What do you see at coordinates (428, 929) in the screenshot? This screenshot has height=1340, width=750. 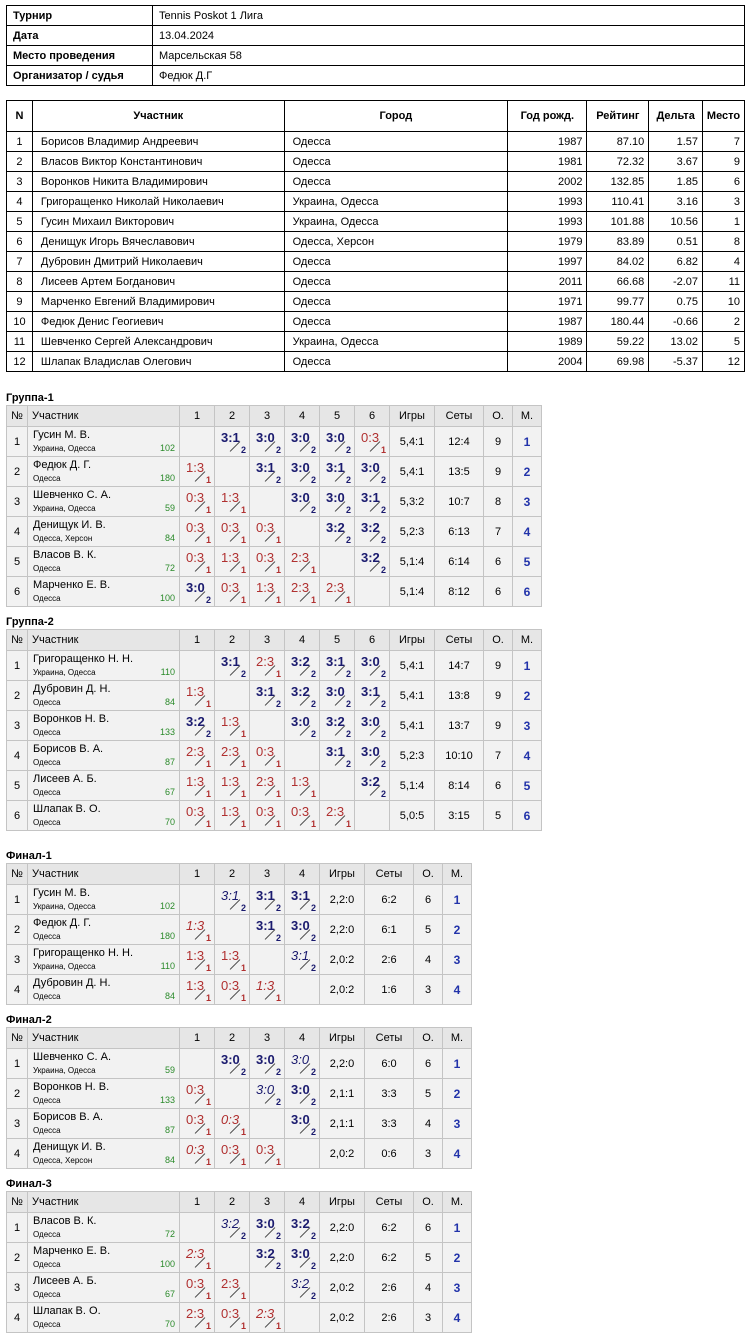 I see `points-value: 5` at bounding box center [428, 929].